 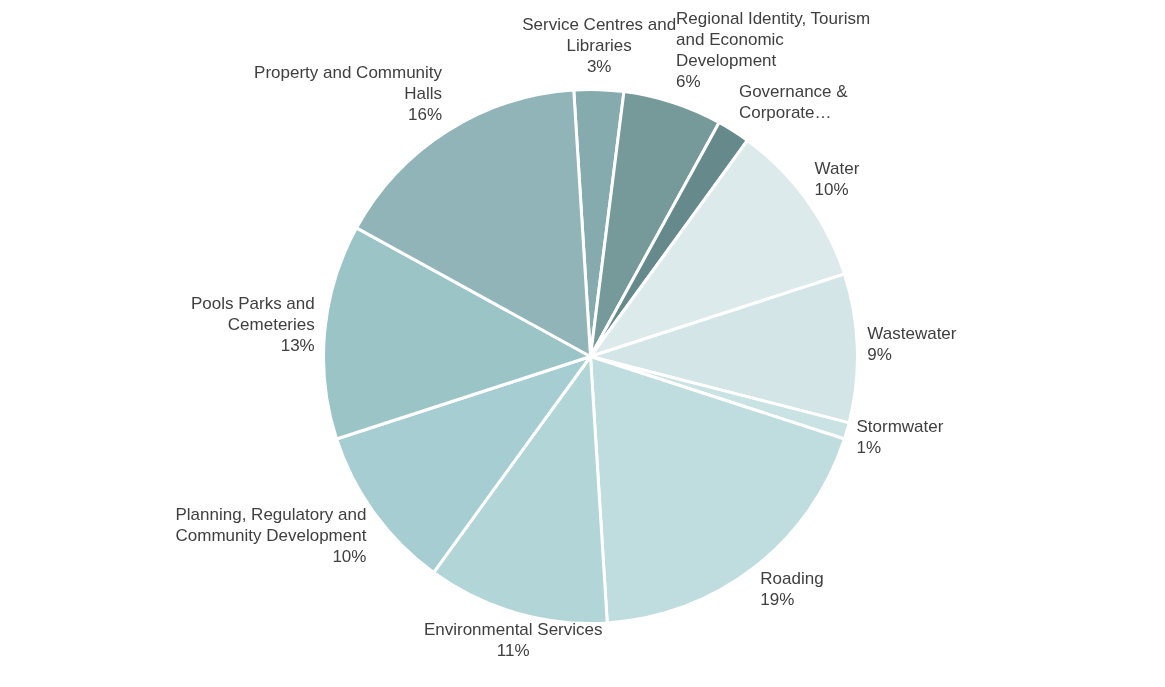 I want to click on slice-label: Pools Parks and Cemeteries, so click(x=252, y=314).